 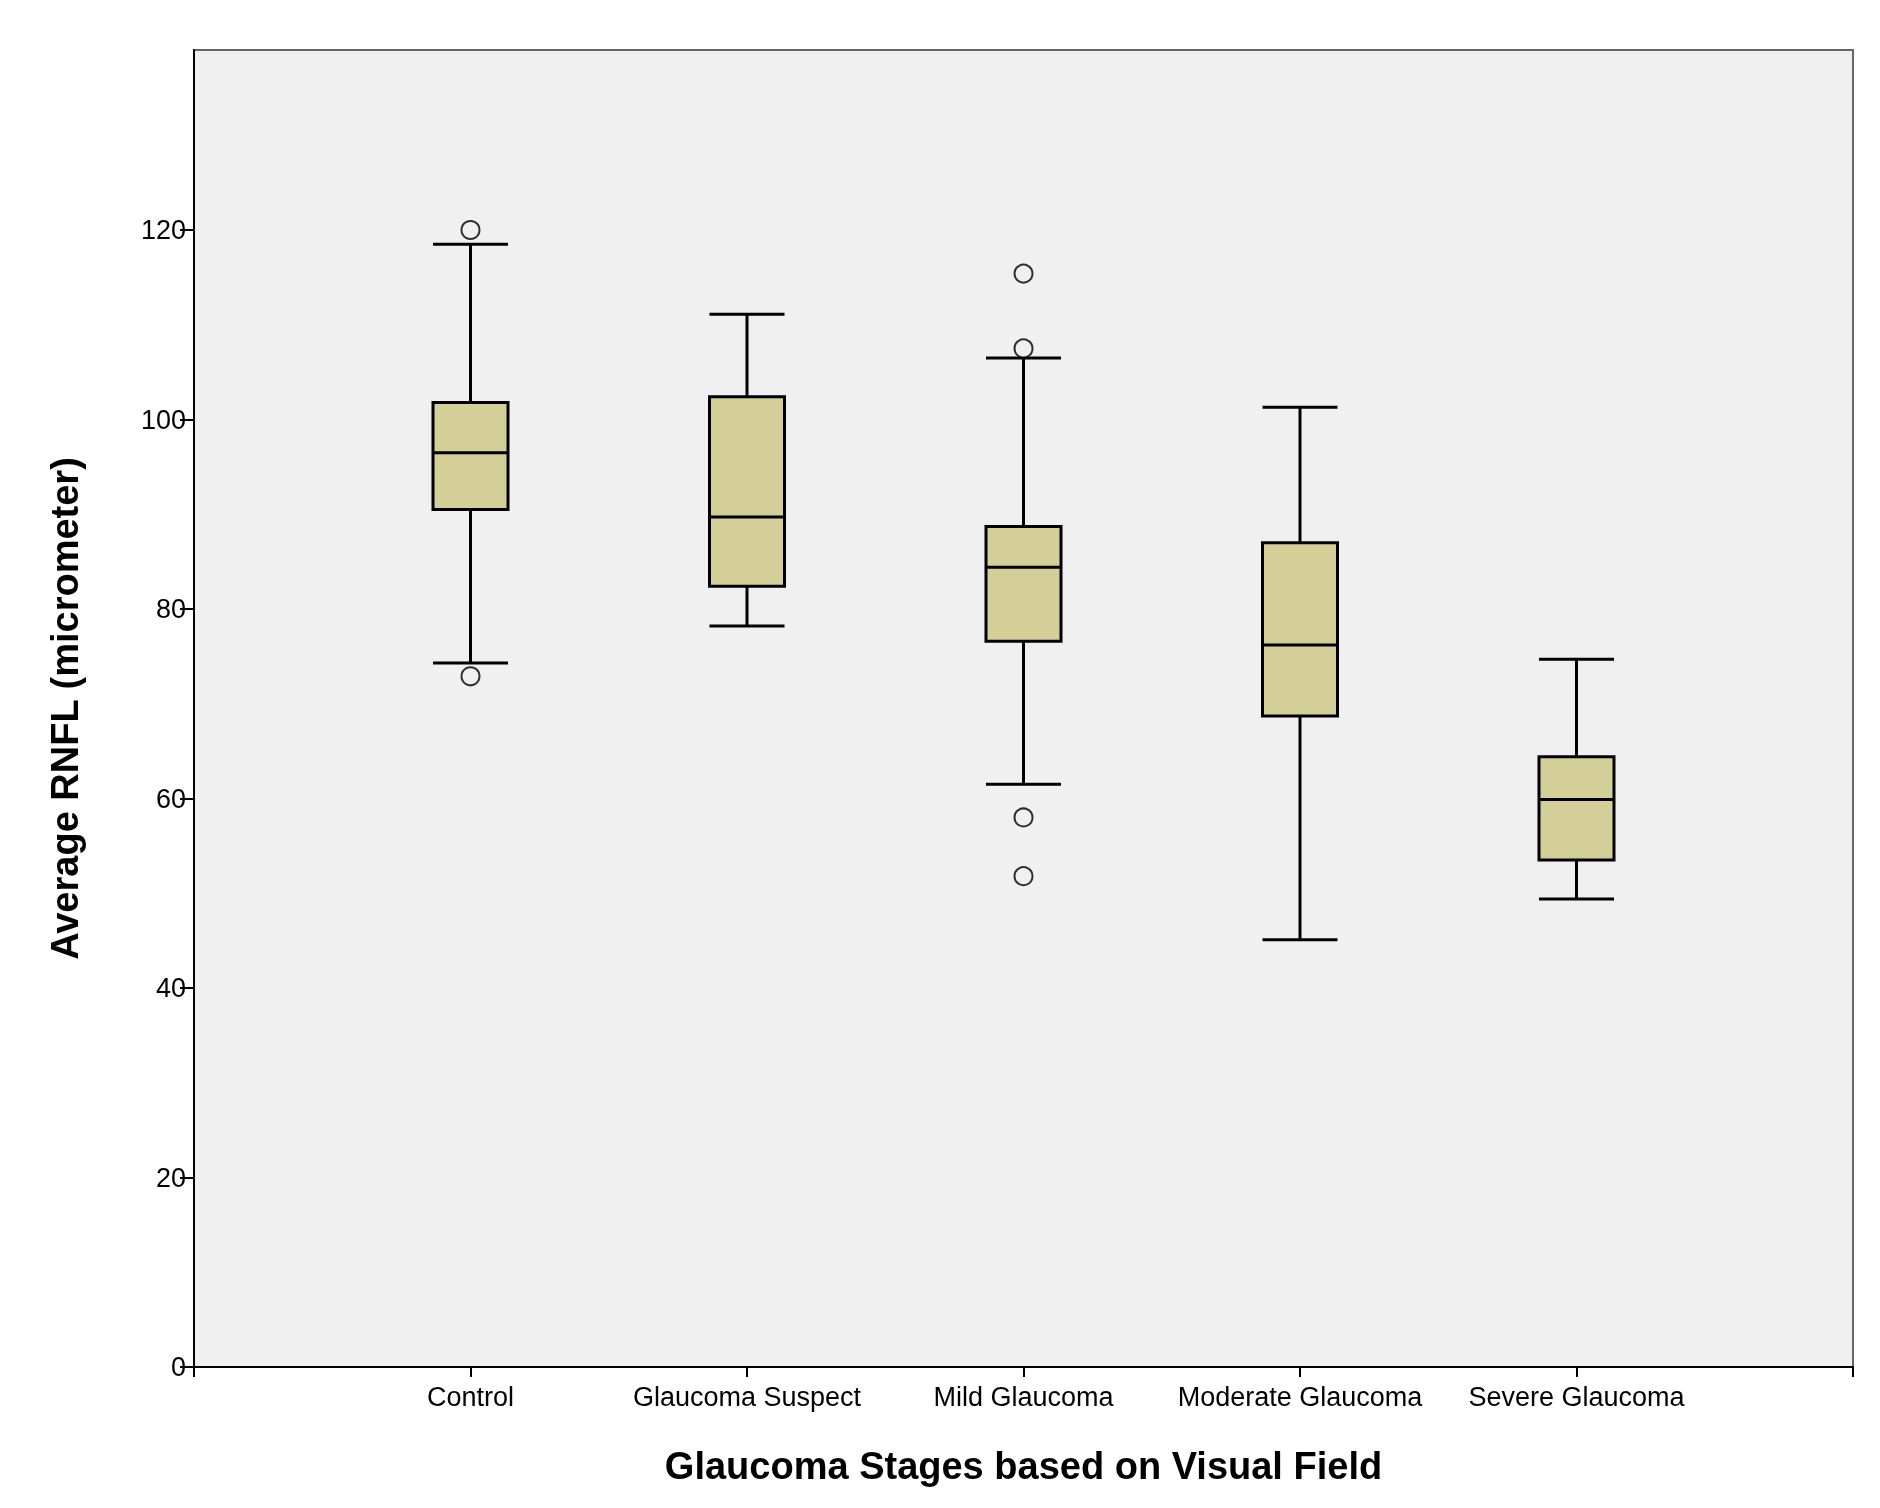 I want to click on x-tick-label: Control, so click(x=470, y=1396).